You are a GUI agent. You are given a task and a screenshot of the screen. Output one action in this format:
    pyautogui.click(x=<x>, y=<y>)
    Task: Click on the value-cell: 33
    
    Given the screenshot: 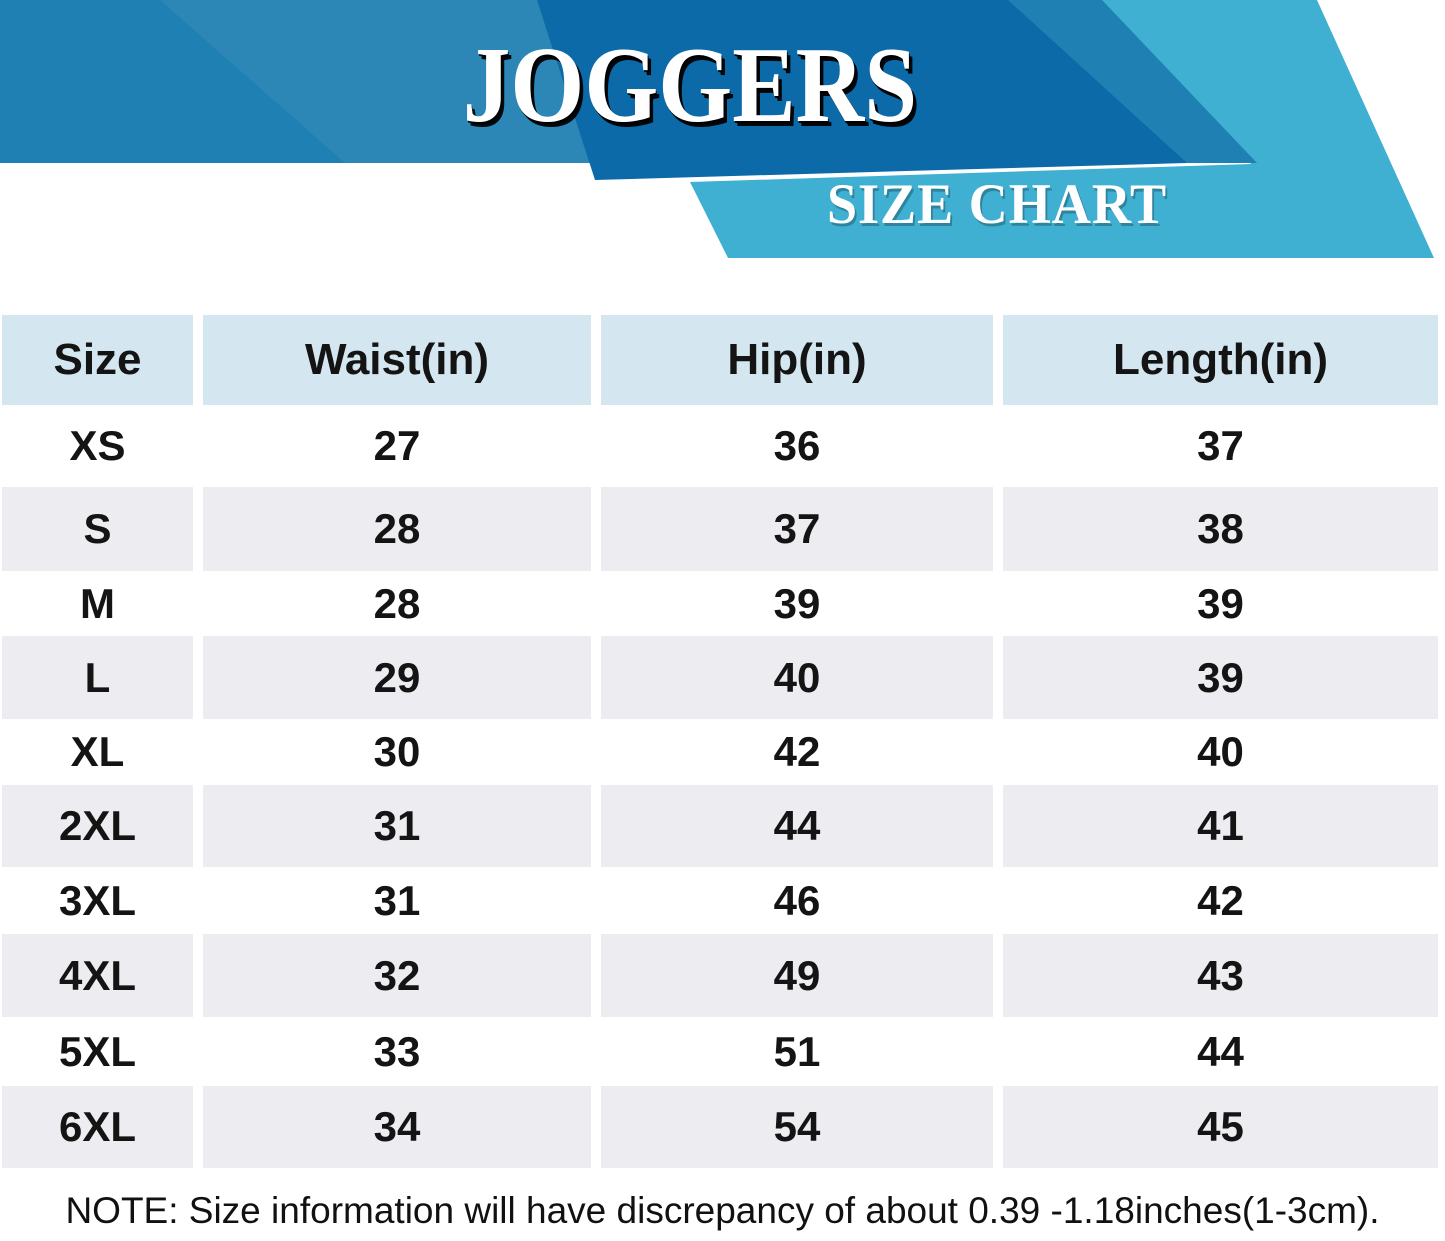 What is the action you would take?
    pyautogui.click(x=397, y=1051)
    